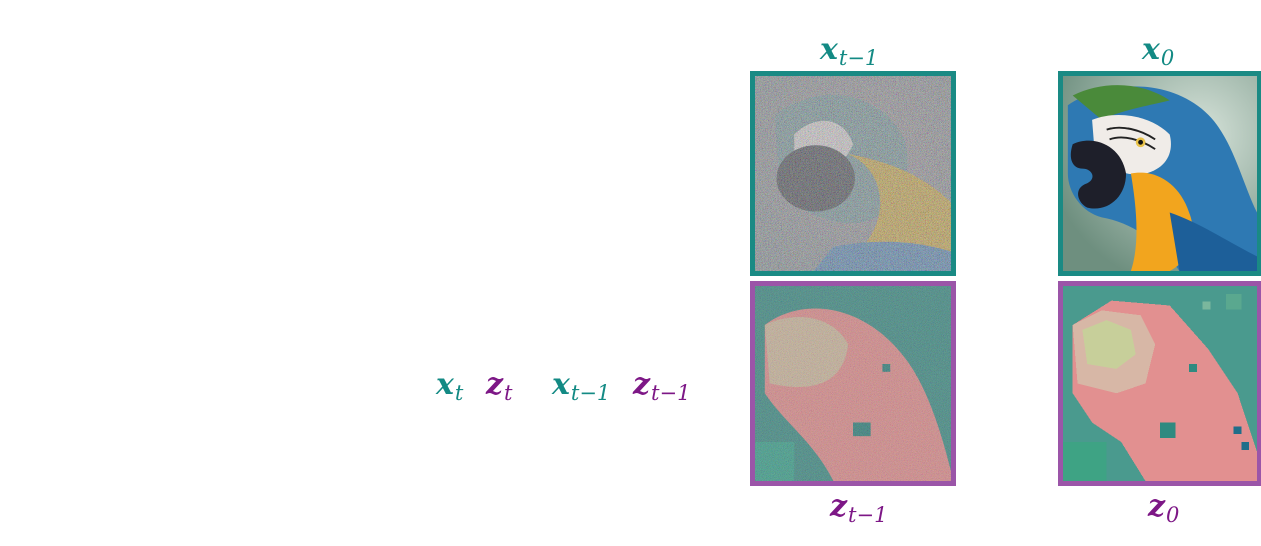 The image size is (1261, 546). I want to click on clean-parrot-image, so click(1159, 173).